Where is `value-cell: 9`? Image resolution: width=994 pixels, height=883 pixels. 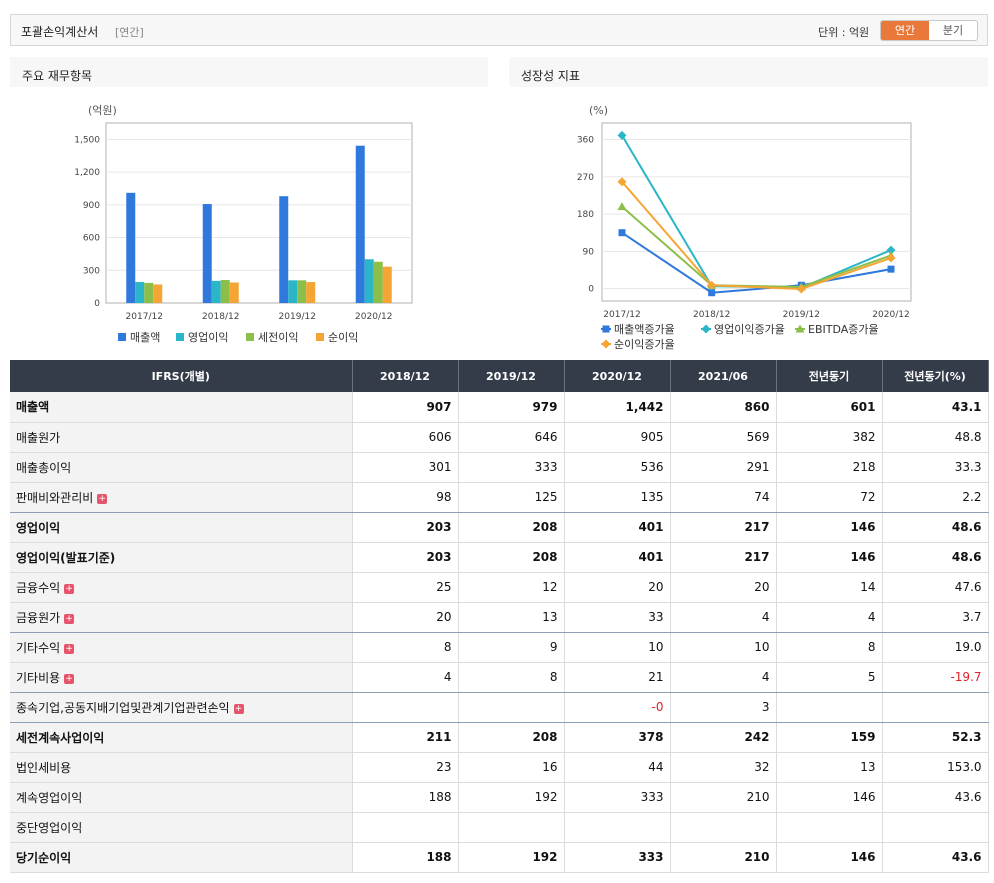
value-cell: 9 is located at coordinates (511, 647).